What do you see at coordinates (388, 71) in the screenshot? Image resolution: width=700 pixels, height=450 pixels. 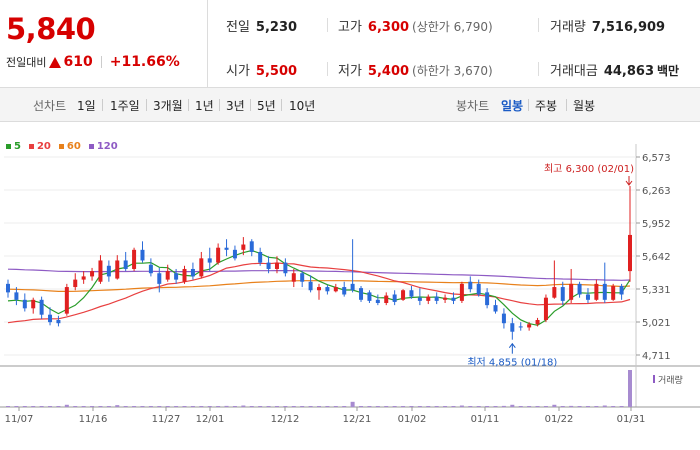 I see `low-value: 5,400` at bounding box center [388, 71].